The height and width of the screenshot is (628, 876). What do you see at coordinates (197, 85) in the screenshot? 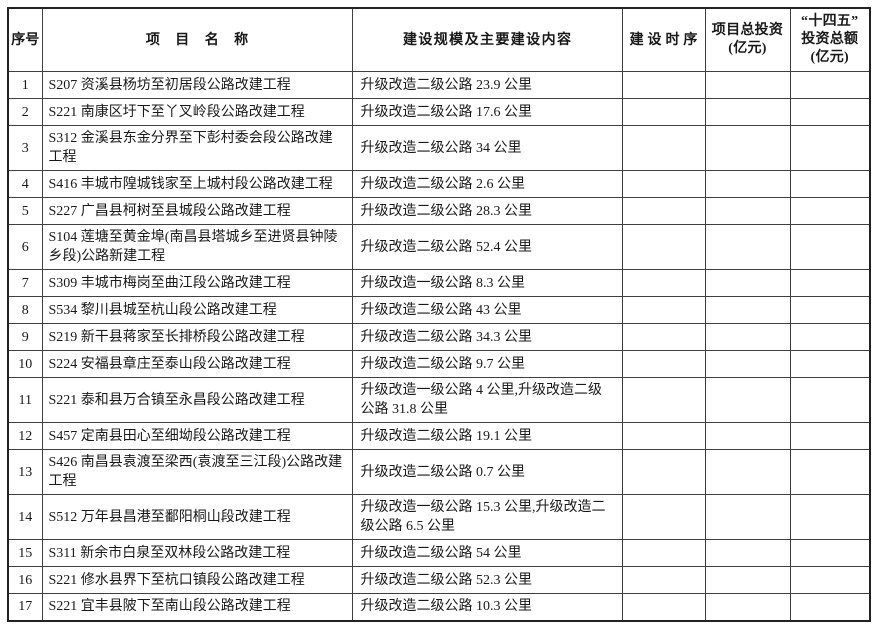
I see `project-name-cell: S207 资溪县杨坊至初居段公路改建工程` at bounding box center [197, 85].